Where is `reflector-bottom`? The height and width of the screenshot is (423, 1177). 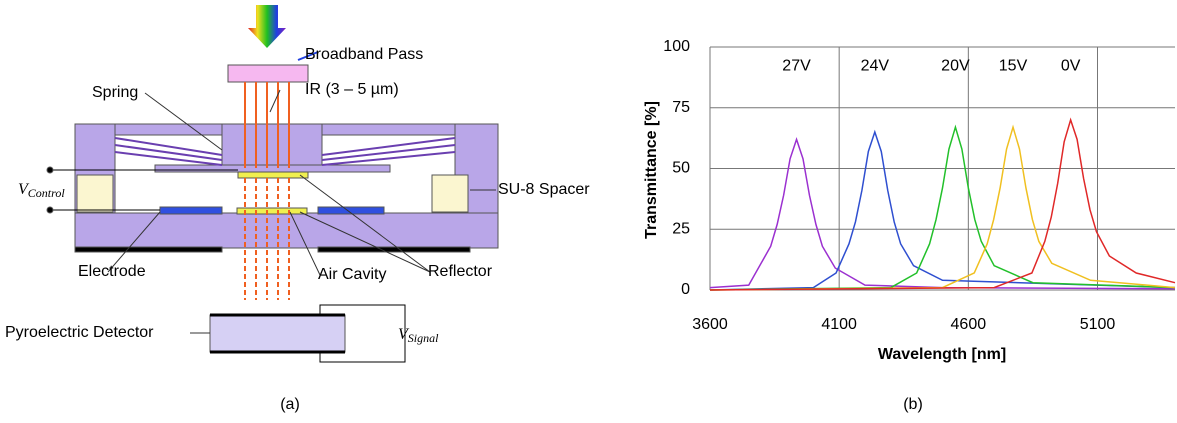 reflector-bottom is located at coordinates (272, 211).